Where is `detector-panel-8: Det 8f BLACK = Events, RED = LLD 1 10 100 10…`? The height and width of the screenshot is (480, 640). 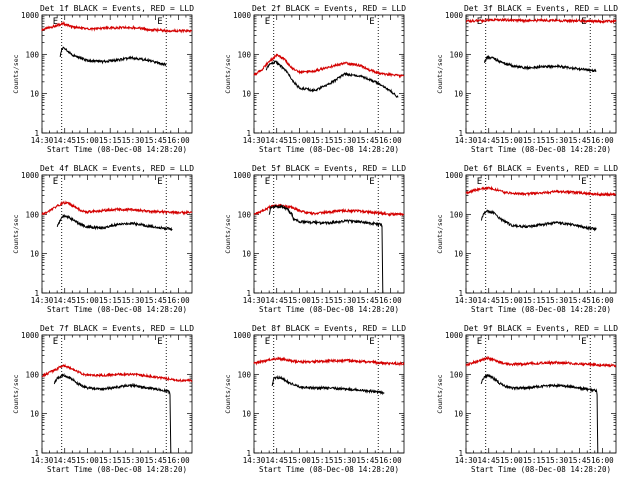
detector-panel-8: Det 8f BLACK = Events, RED = LLD 1 10 100 10… is located at coordinates (315, 399).